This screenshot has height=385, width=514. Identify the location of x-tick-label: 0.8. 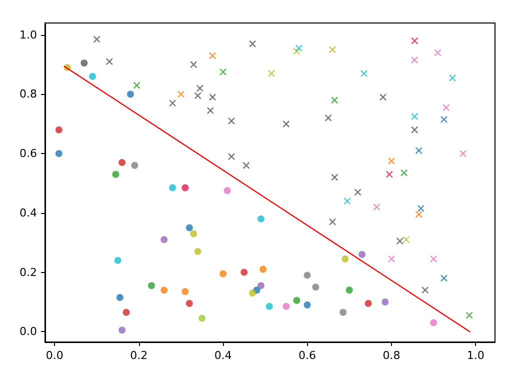
(391, 355).